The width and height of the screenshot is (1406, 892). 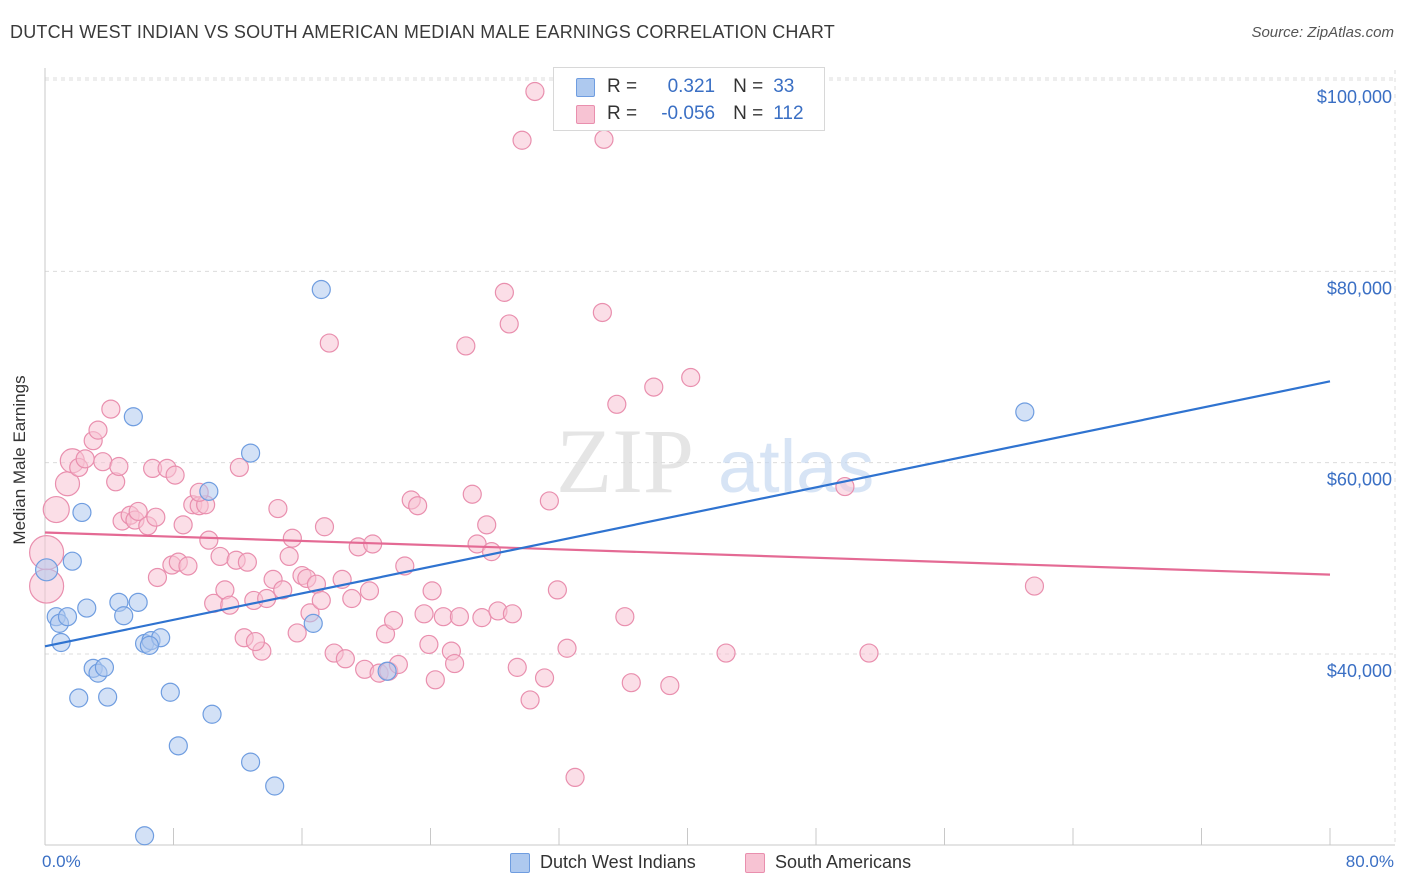 What do you see at coordinates (1354, 384) in the screenshot?
I see `y-tick-labels: $40,000 $60,000 $80,000 $100,000` at bounding box center [1354, 384].